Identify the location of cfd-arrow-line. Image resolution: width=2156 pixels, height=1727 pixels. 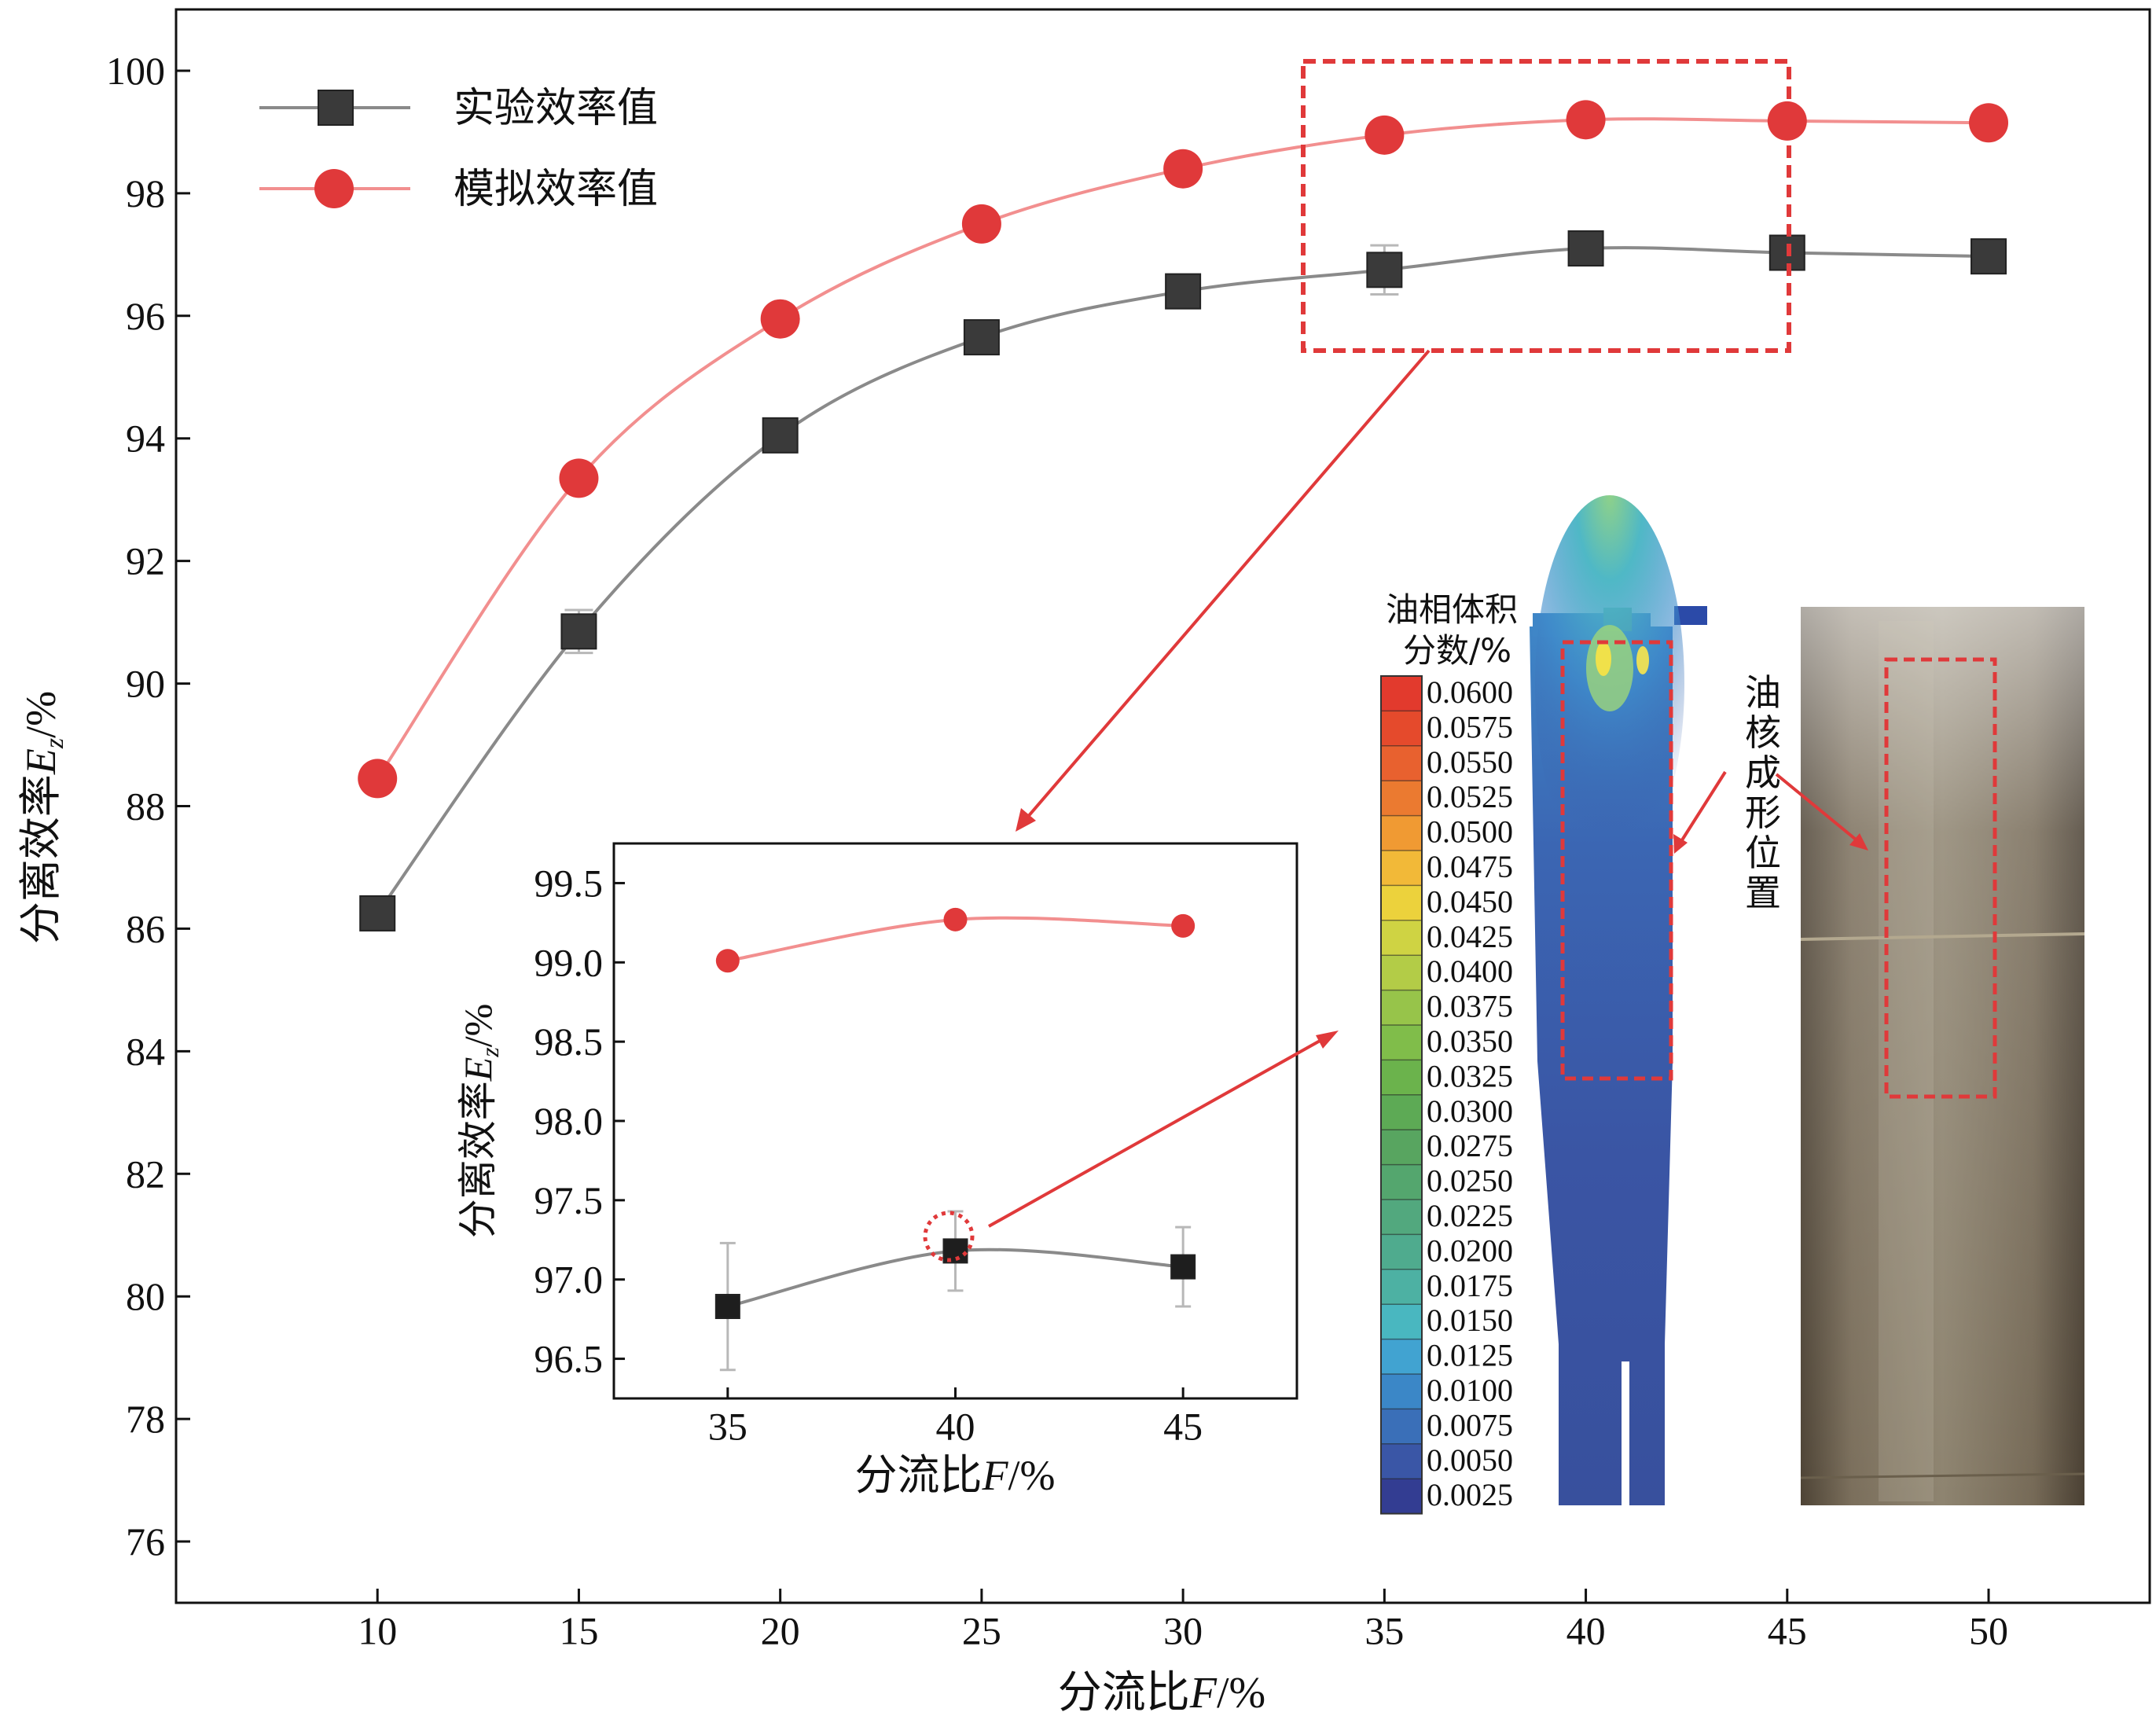
(1702, 808).